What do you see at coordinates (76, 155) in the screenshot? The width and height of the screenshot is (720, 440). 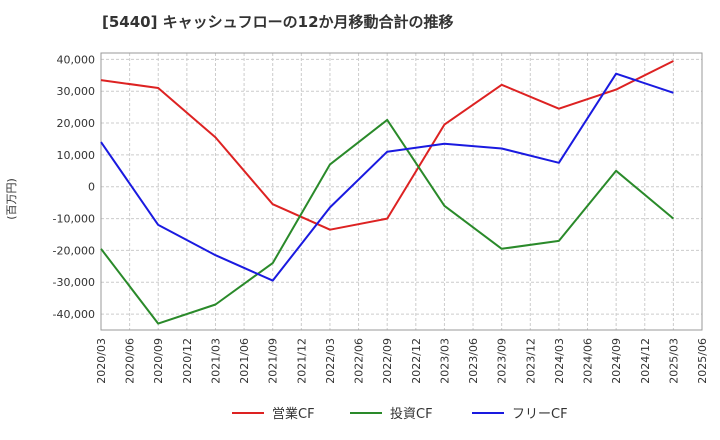 I see `y-tick-label: 10,000` at bounding box center [76, 155].